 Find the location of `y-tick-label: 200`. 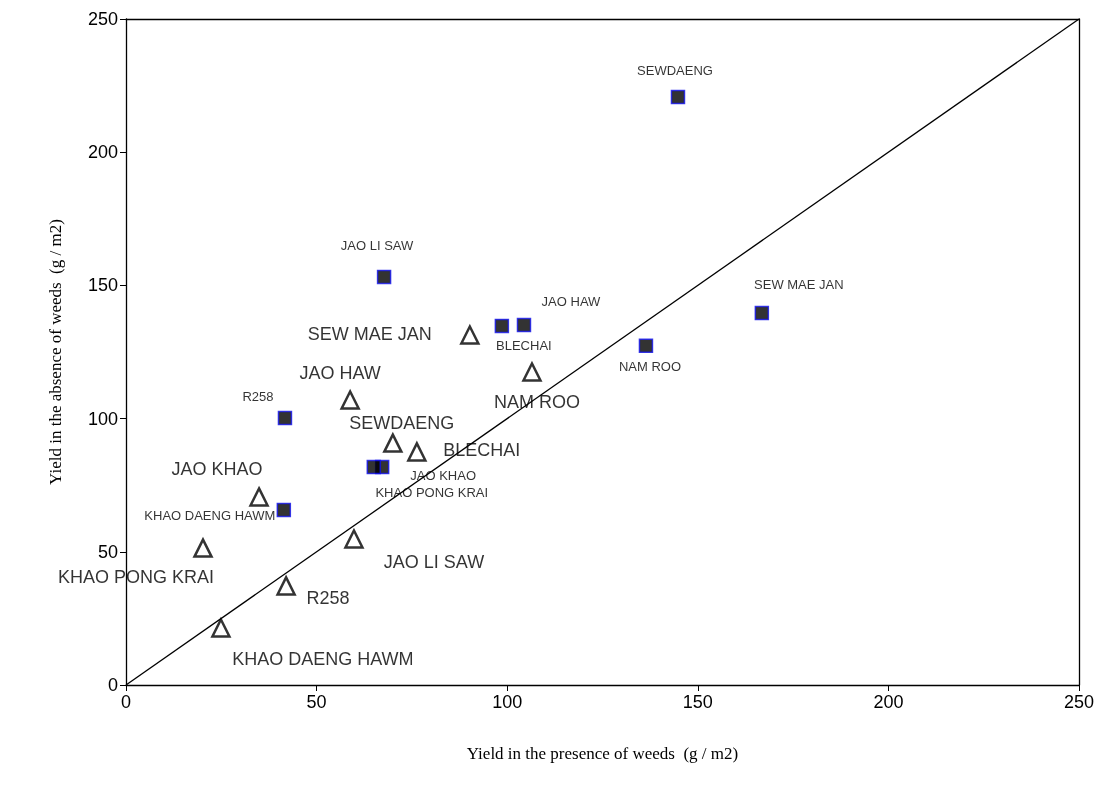

y-tick-label: 200 is located at coordinates (102, 152).